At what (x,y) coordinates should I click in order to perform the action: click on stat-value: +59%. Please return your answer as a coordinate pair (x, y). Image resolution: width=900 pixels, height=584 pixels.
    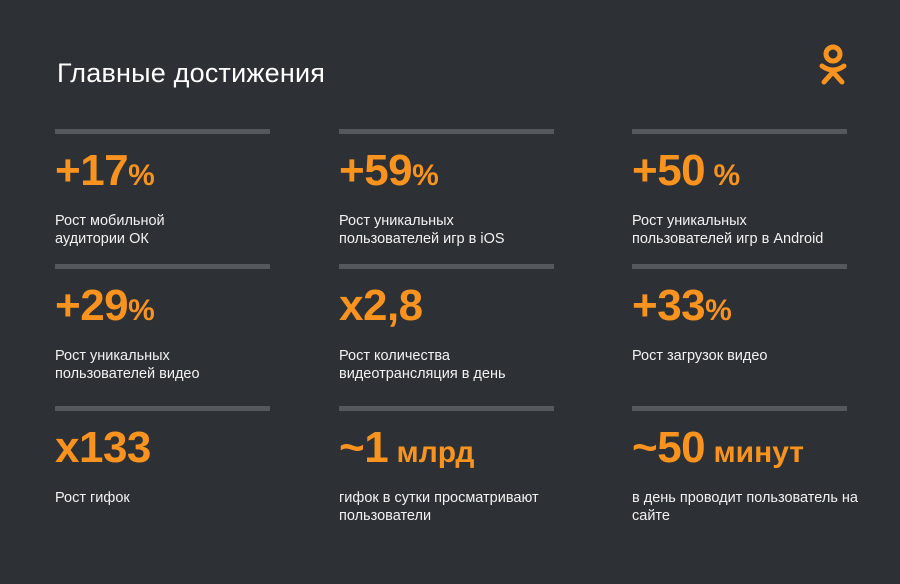
    Looking at the image, I should click on (389, 170).